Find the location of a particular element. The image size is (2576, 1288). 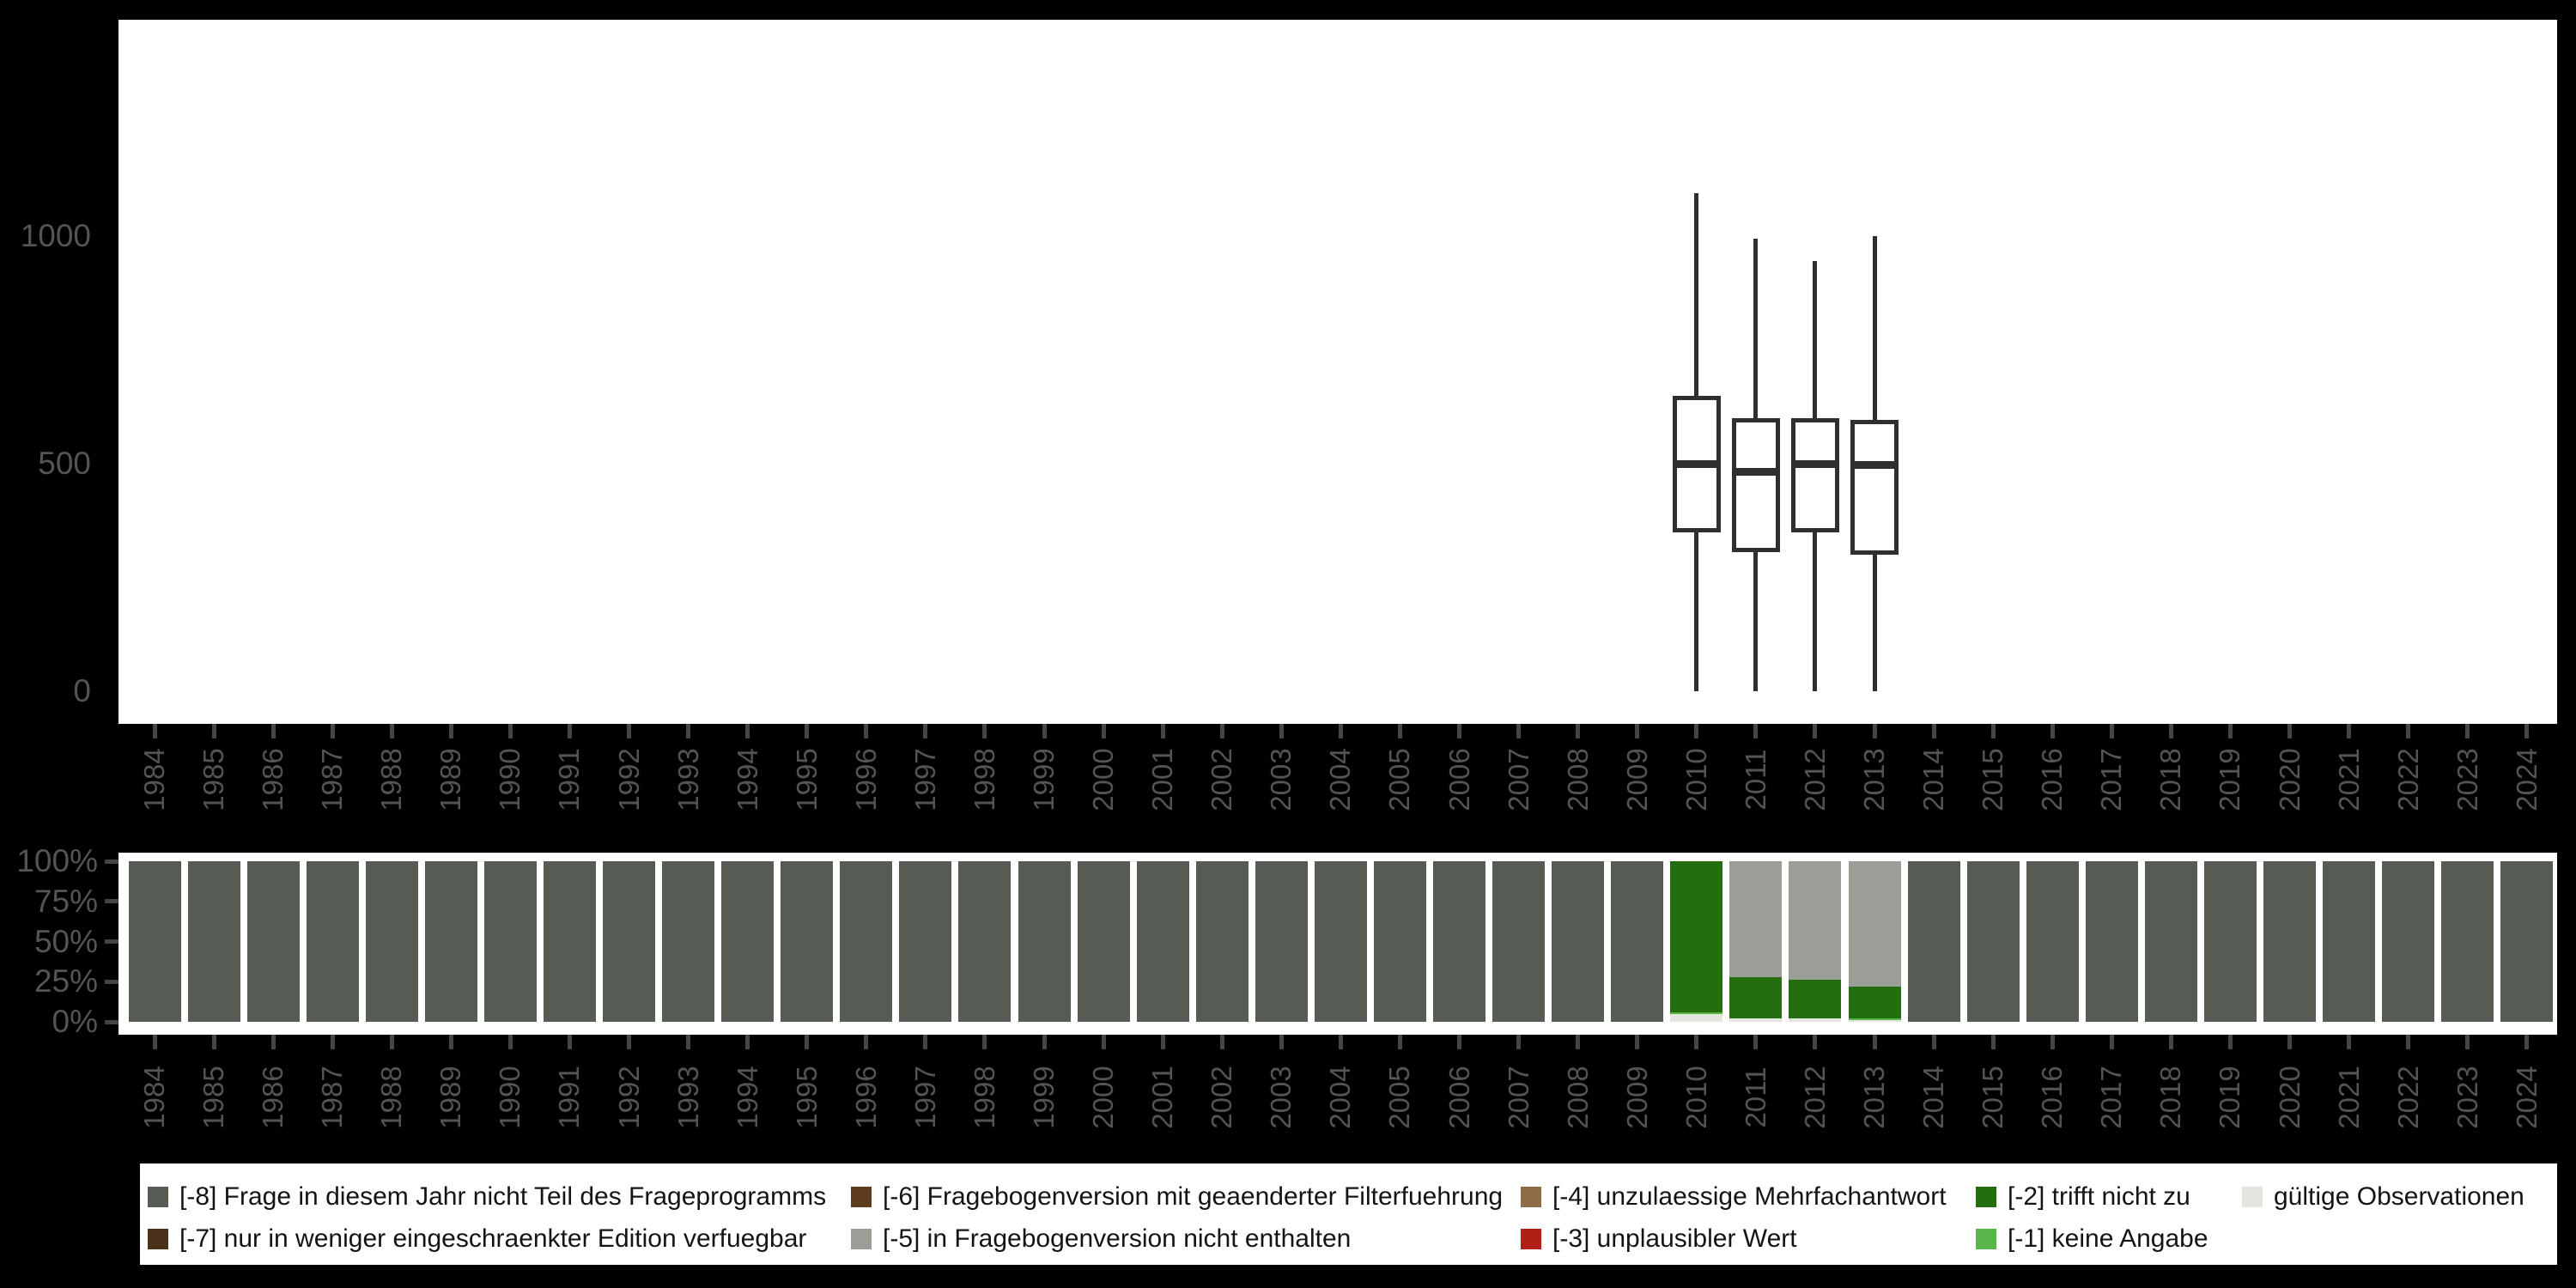

bar-segment-1987--8 is located at coordinates (333, 941).